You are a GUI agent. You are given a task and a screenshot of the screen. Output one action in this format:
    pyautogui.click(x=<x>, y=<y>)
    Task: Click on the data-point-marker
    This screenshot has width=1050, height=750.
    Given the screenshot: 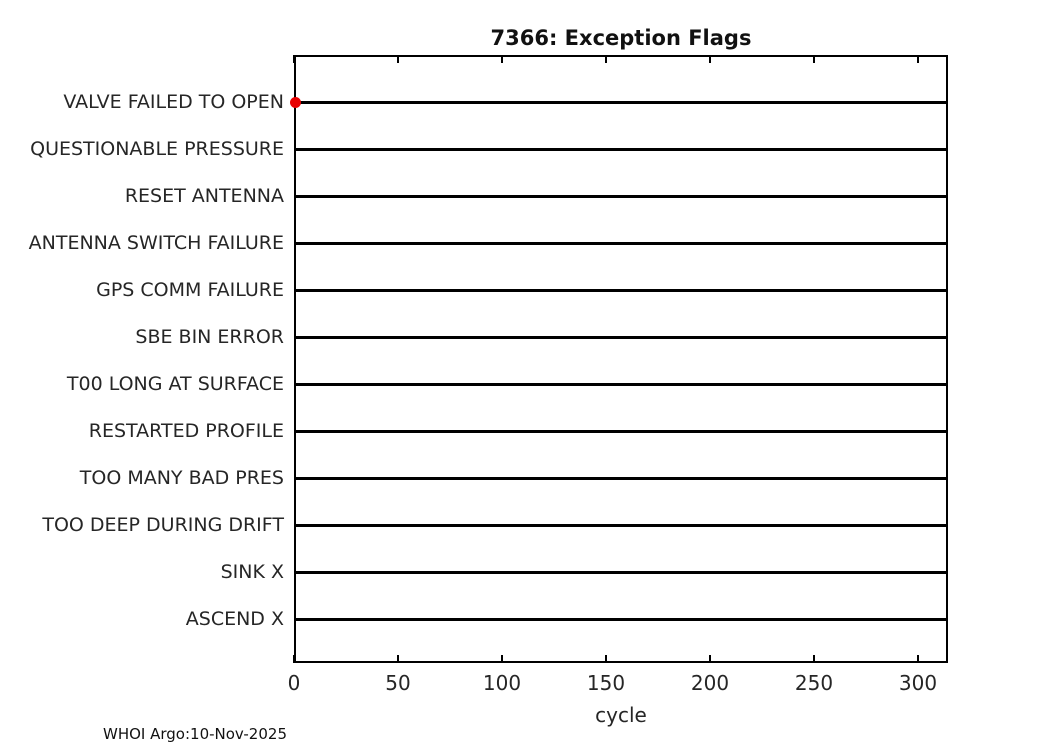 What is the action you would take?
    pyautogui.click(x=295, y=102)
    